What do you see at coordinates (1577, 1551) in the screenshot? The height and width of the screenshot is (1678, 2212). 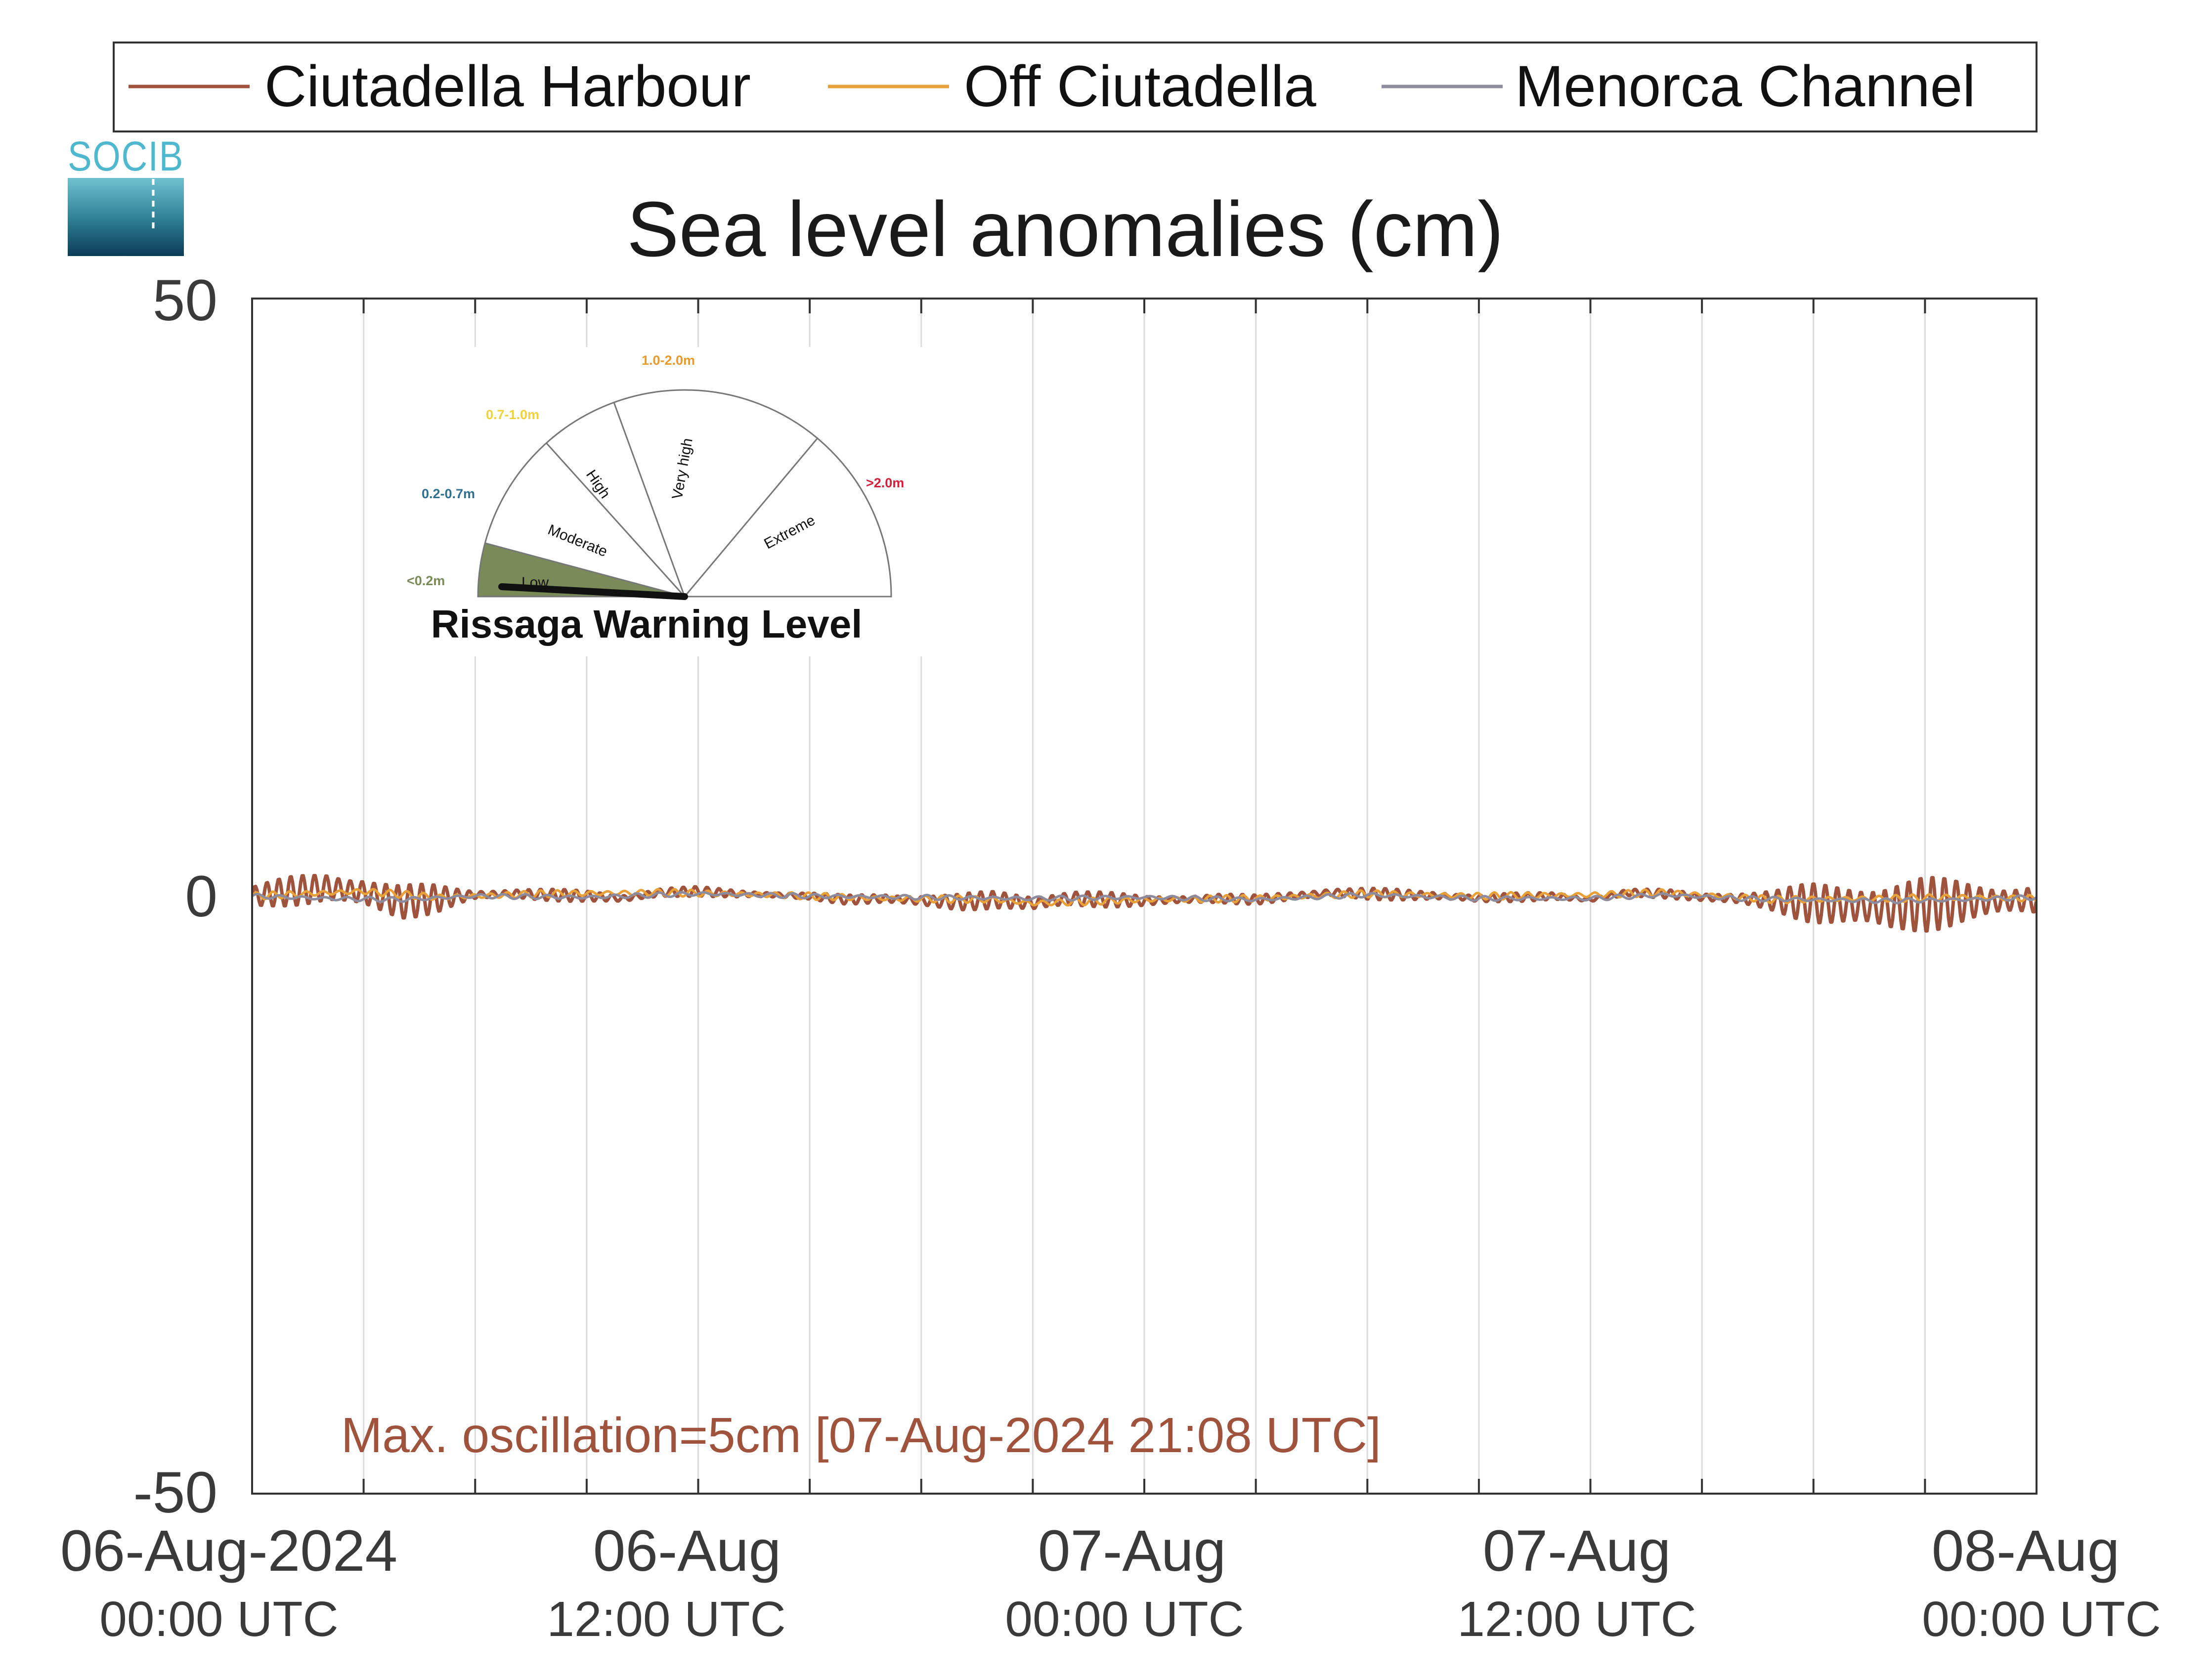 I see `x-tick-label-main-3: 07-Aug` at bounding box center [1577, 1551].